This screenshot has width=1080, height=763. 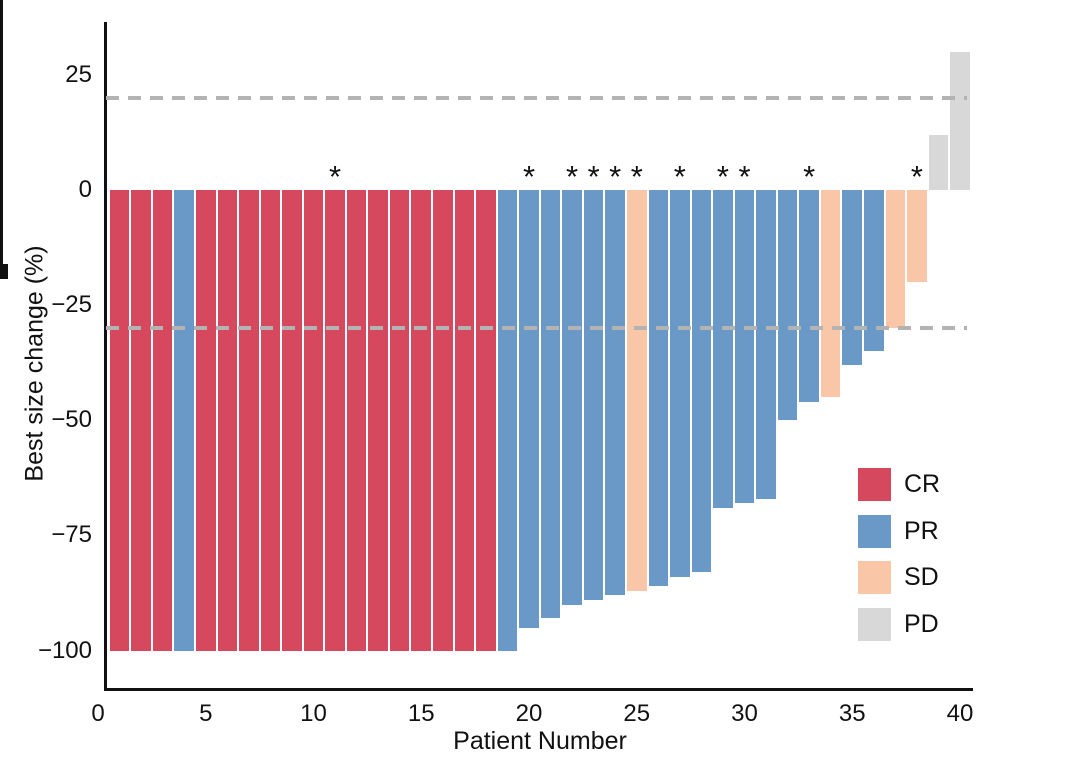 What do you see at coordinates (636, 176) in the screenshot?
I see `significance-asterisk-patient-25: *` at bounding box center [636, 176].